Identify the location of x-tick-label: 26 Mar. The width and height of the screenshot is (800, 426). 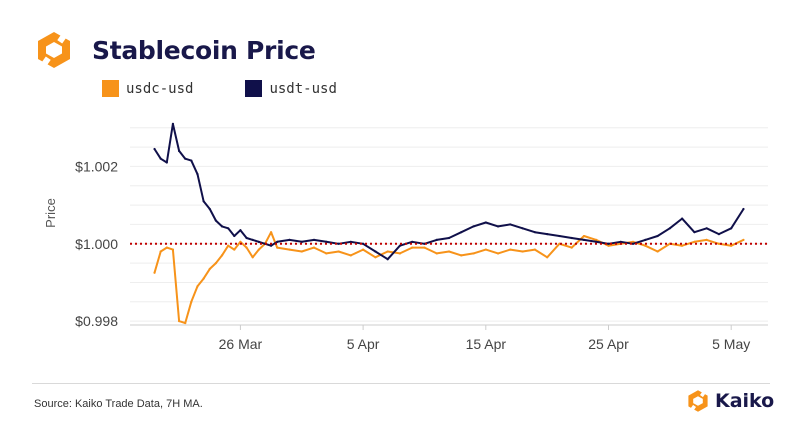
(241, 344).